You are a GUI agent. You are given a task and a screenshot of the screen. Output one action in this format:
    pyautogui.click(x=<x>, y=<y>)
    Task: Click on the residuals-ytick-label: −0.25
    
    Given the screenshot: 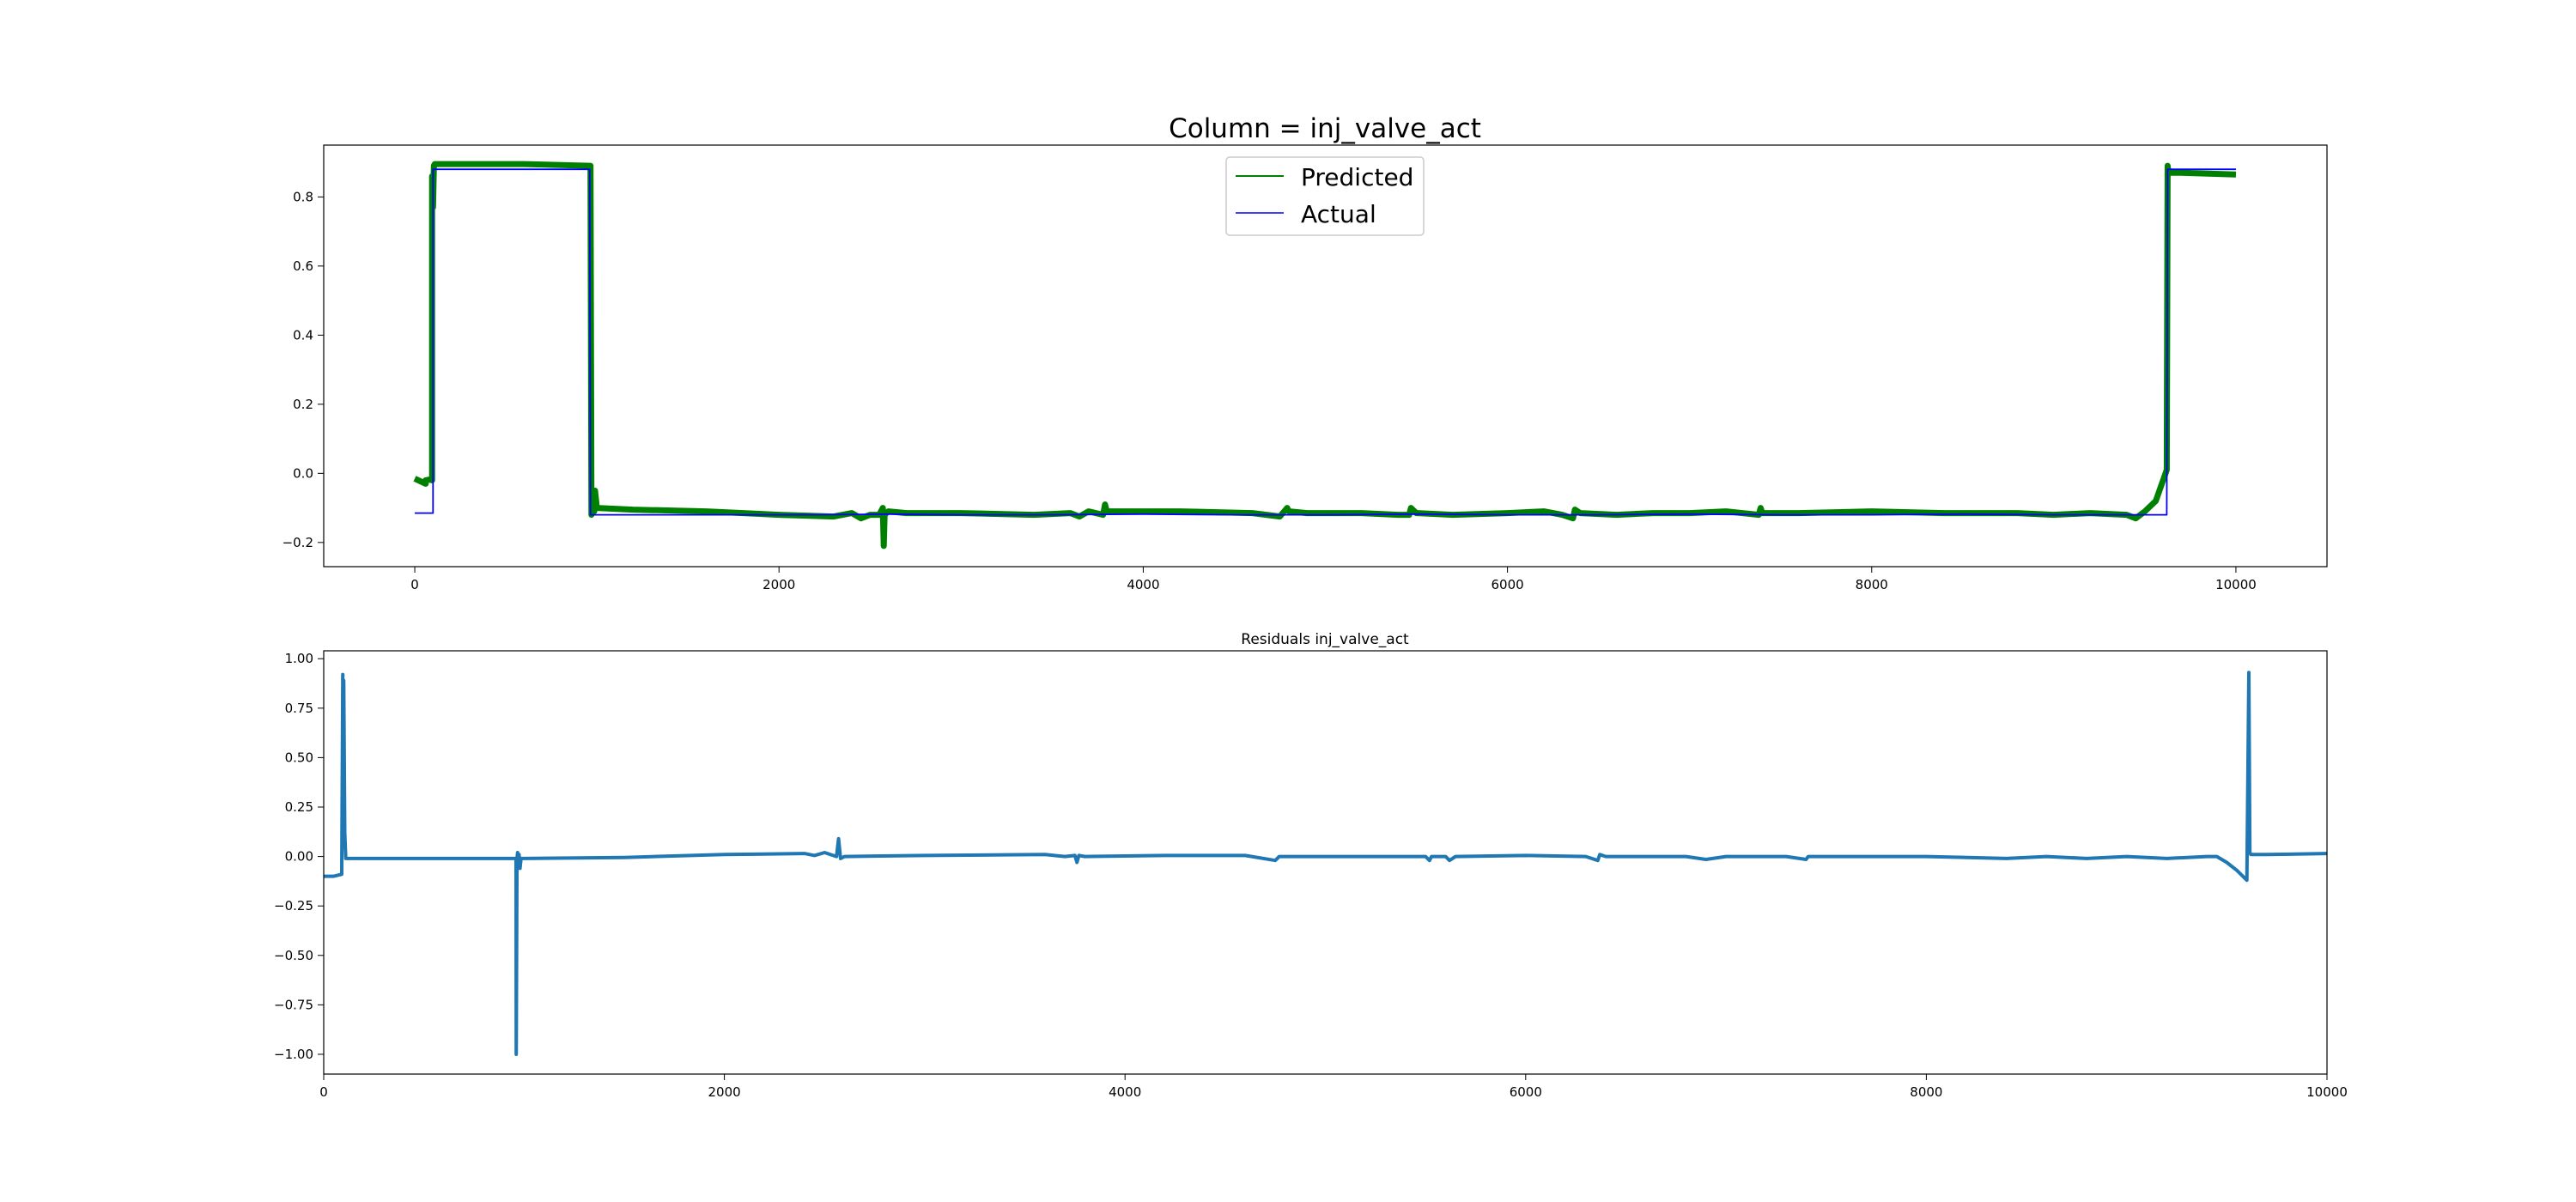 What is the action you would take?
    pyautogui.click(x=293, y=906)
    